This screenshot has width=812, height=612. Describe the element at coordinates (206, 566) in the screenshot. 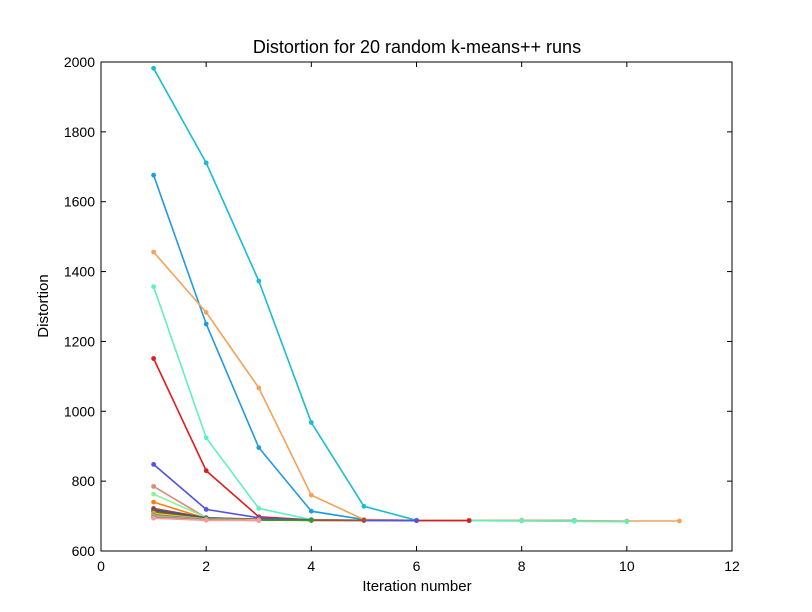

I see `x-tick-label: 2` at that location.